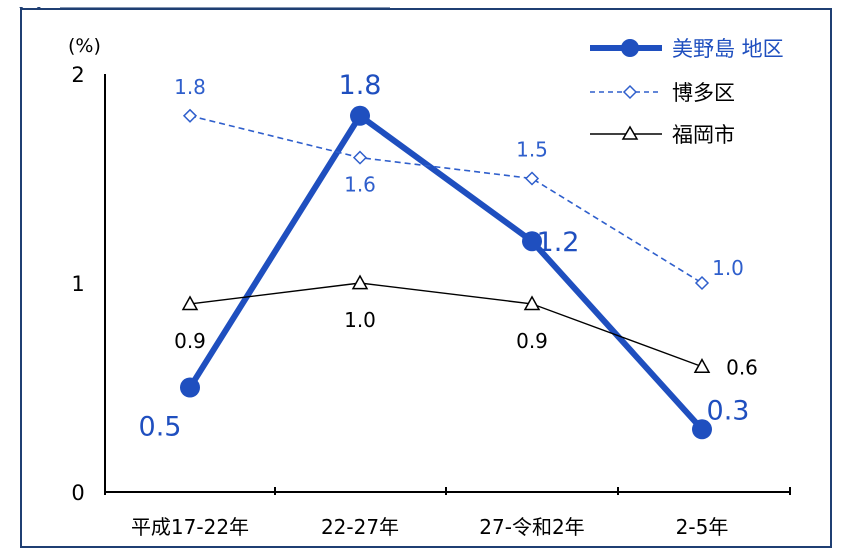  I want to click on y-tick-label: 2, so click(77, 75).